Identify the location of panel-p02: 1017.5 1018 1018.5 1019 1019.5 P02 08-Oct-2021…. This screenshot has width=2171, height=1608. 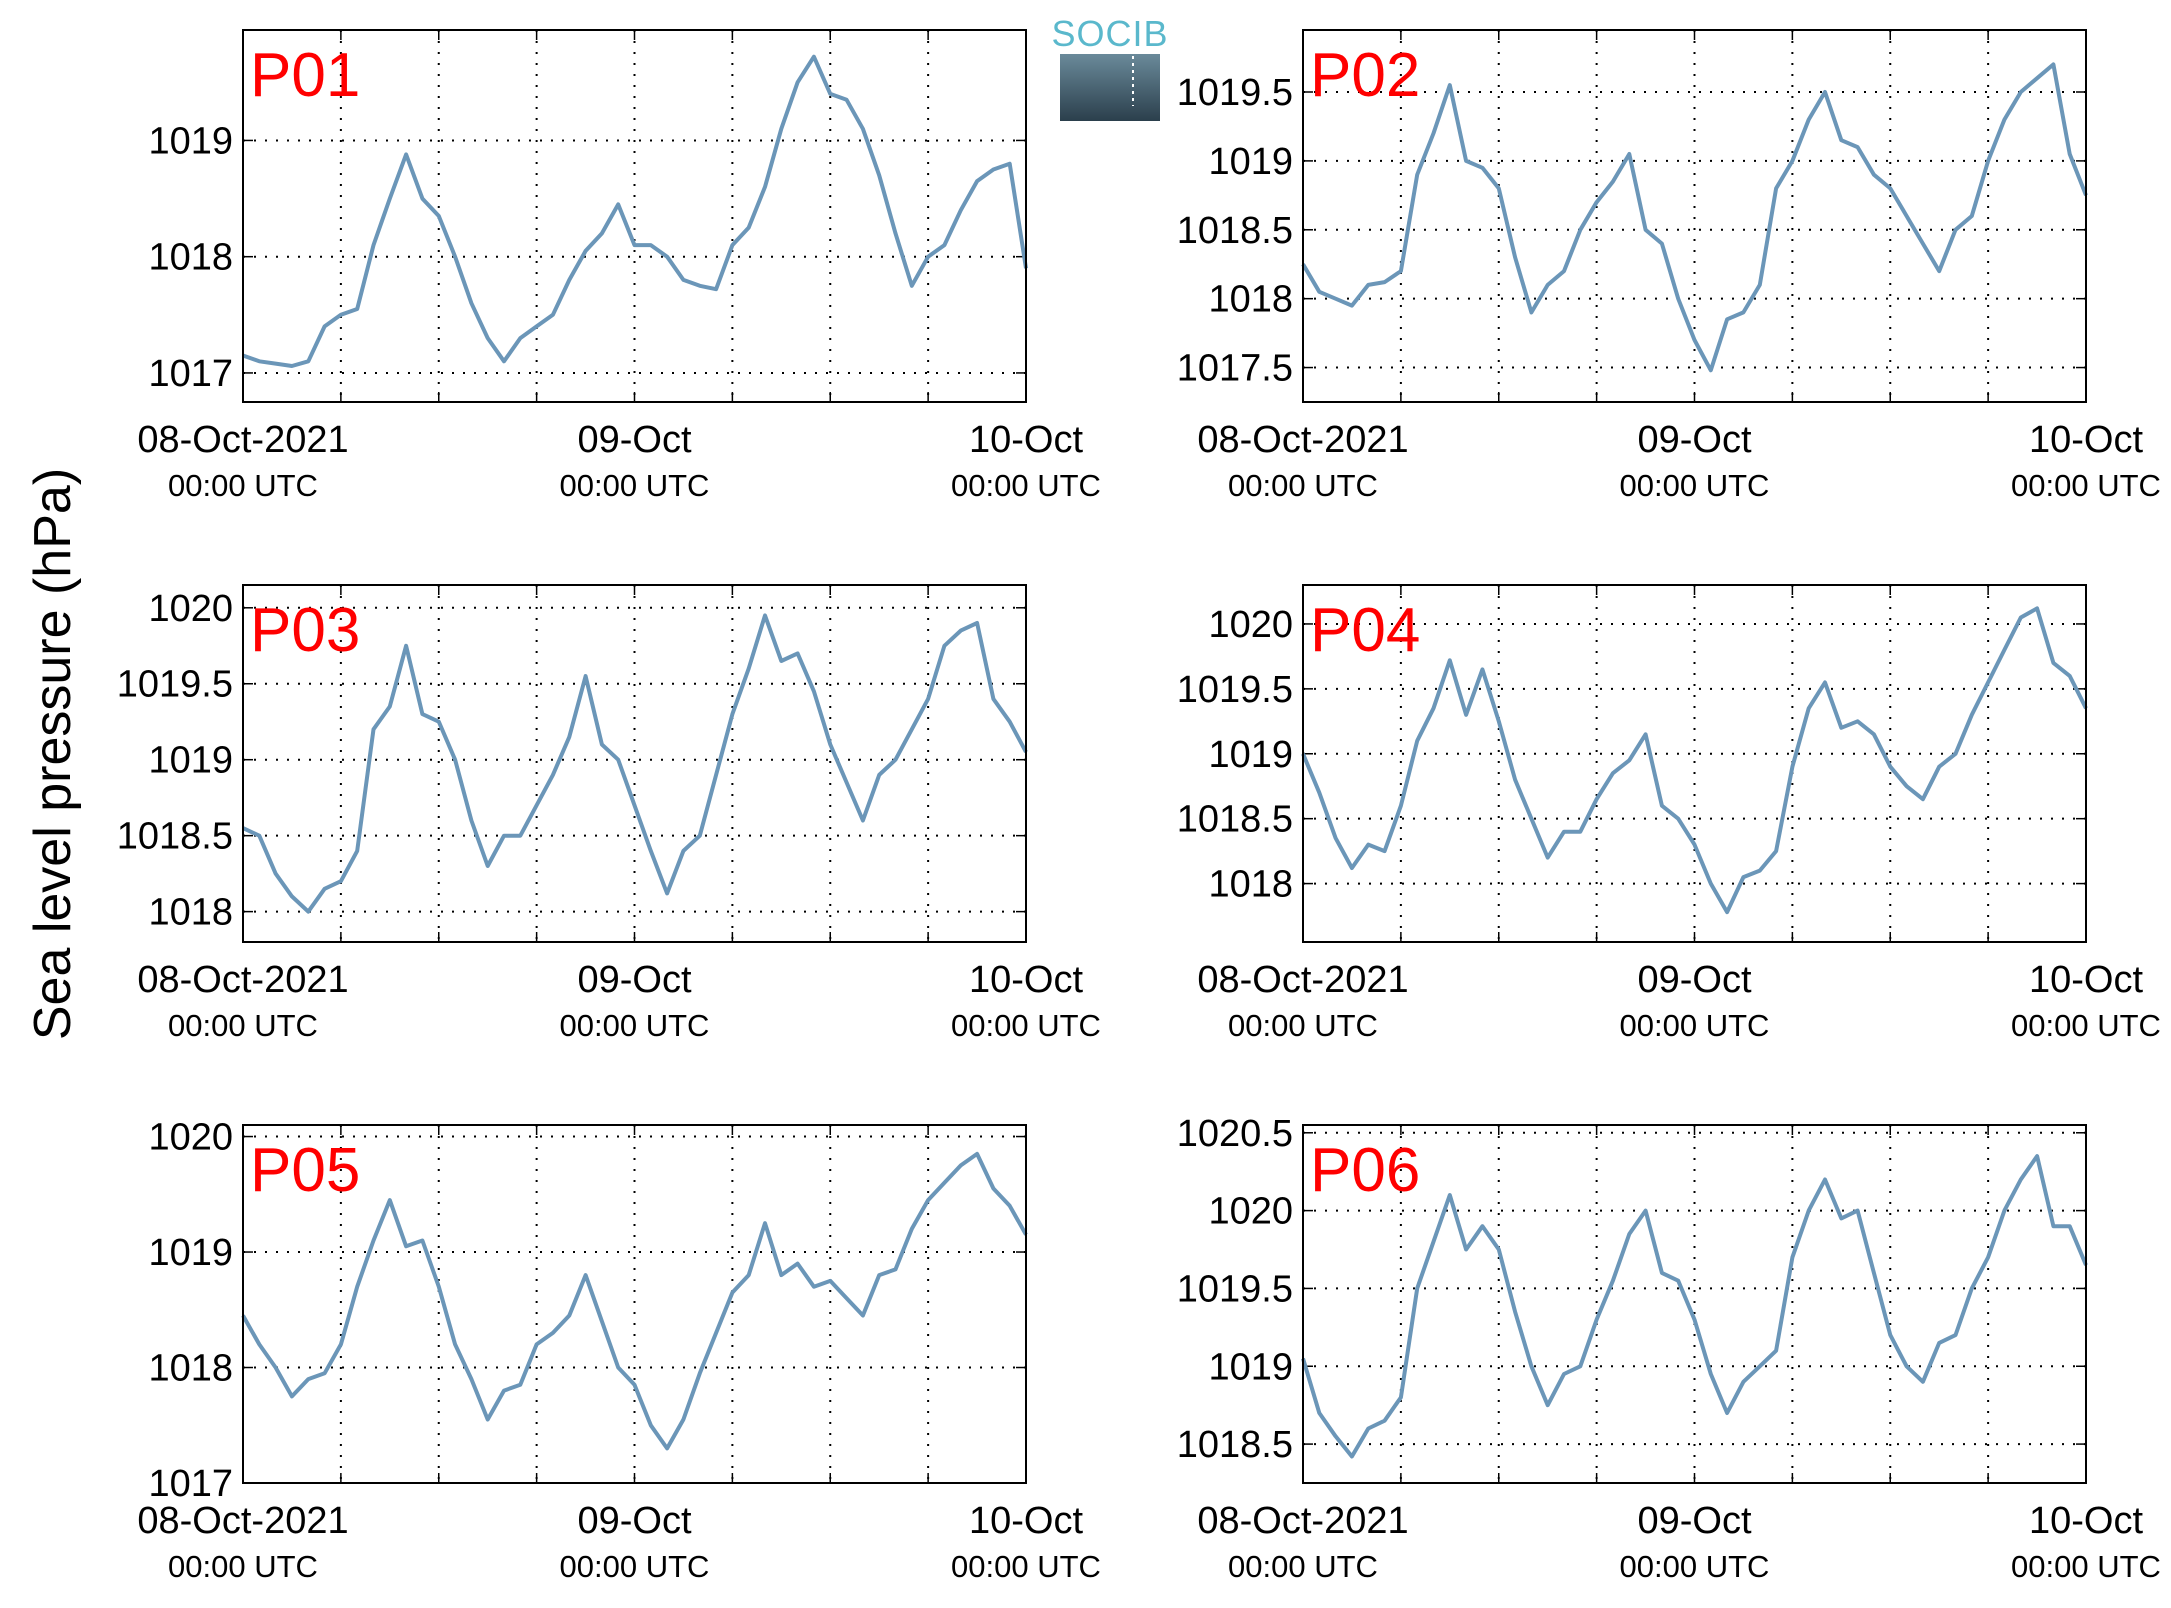
(1669, 266).